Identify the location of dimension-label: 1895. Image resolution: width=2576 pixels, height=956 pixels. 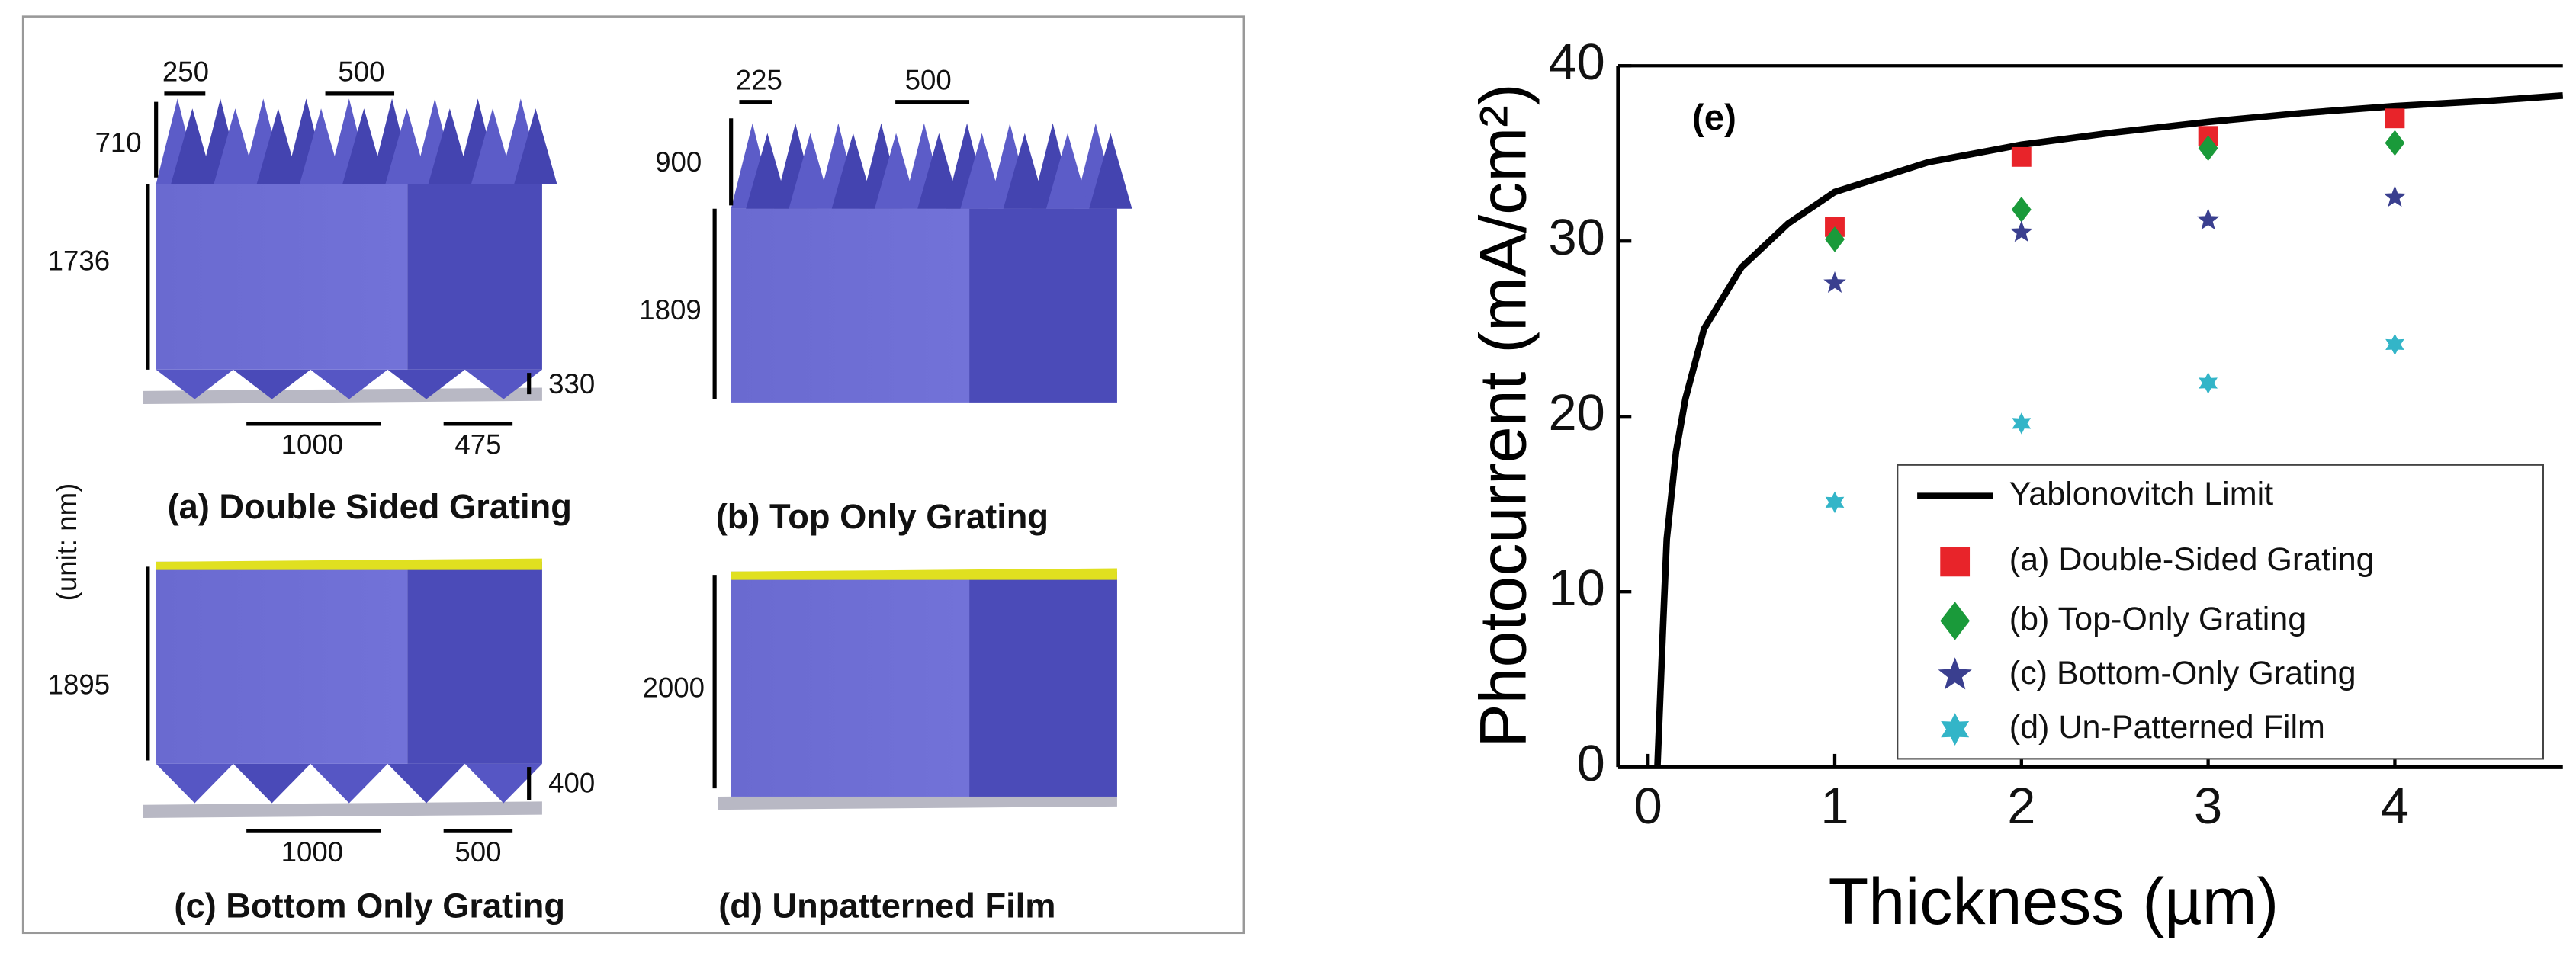
(79, 684).